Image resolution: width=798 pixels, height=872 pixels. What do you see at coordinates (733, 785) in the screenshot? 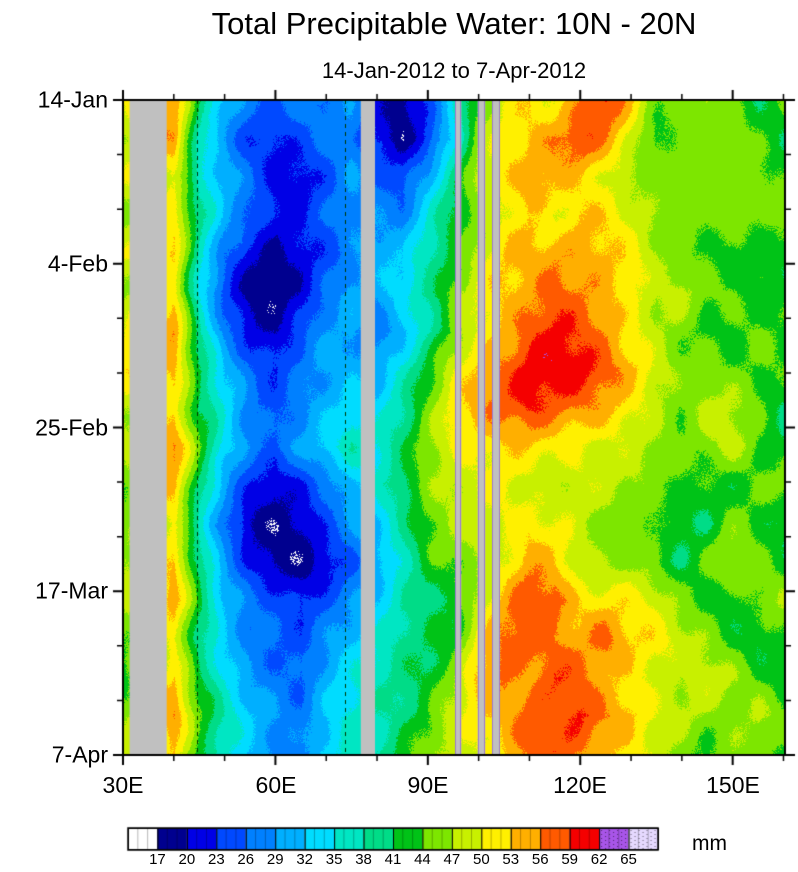
I see `x-tick-label: 150E` at bounding box center [733, 785].